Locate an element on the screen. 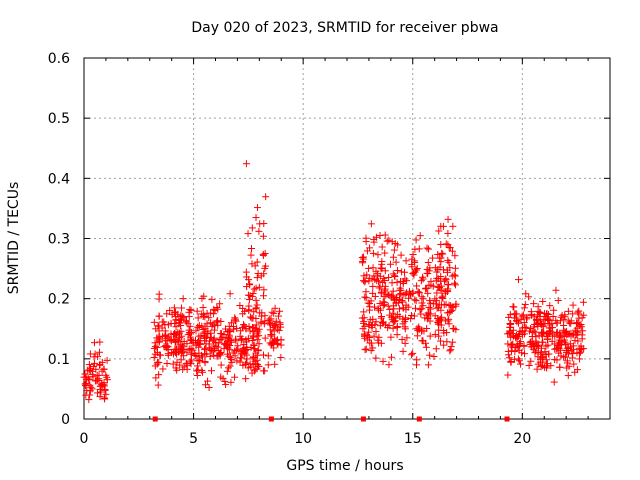 The height and width of the screenshot is (480, 640). zero-marker is located at coordinates (363, 419).